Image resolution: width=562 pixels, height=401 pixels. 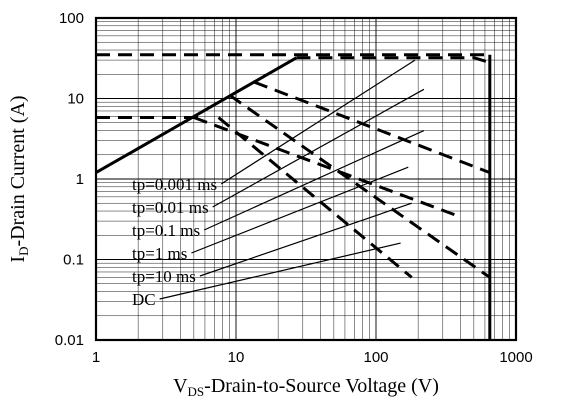 What do you see at coordinates (71, 18) in the screenshot?
I see `y-tick-label: 100` at bounding box center [71, 18].